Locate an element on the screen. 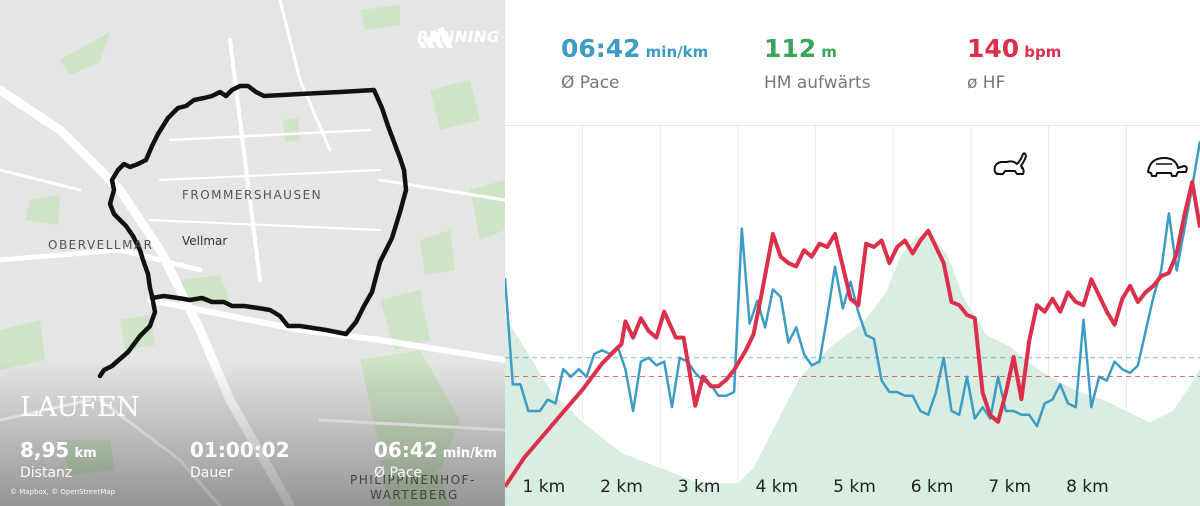 This screenshot has height=506, width=1200. stat-duration: 01:00:02 Dauer is located at coordinates (240, 459).